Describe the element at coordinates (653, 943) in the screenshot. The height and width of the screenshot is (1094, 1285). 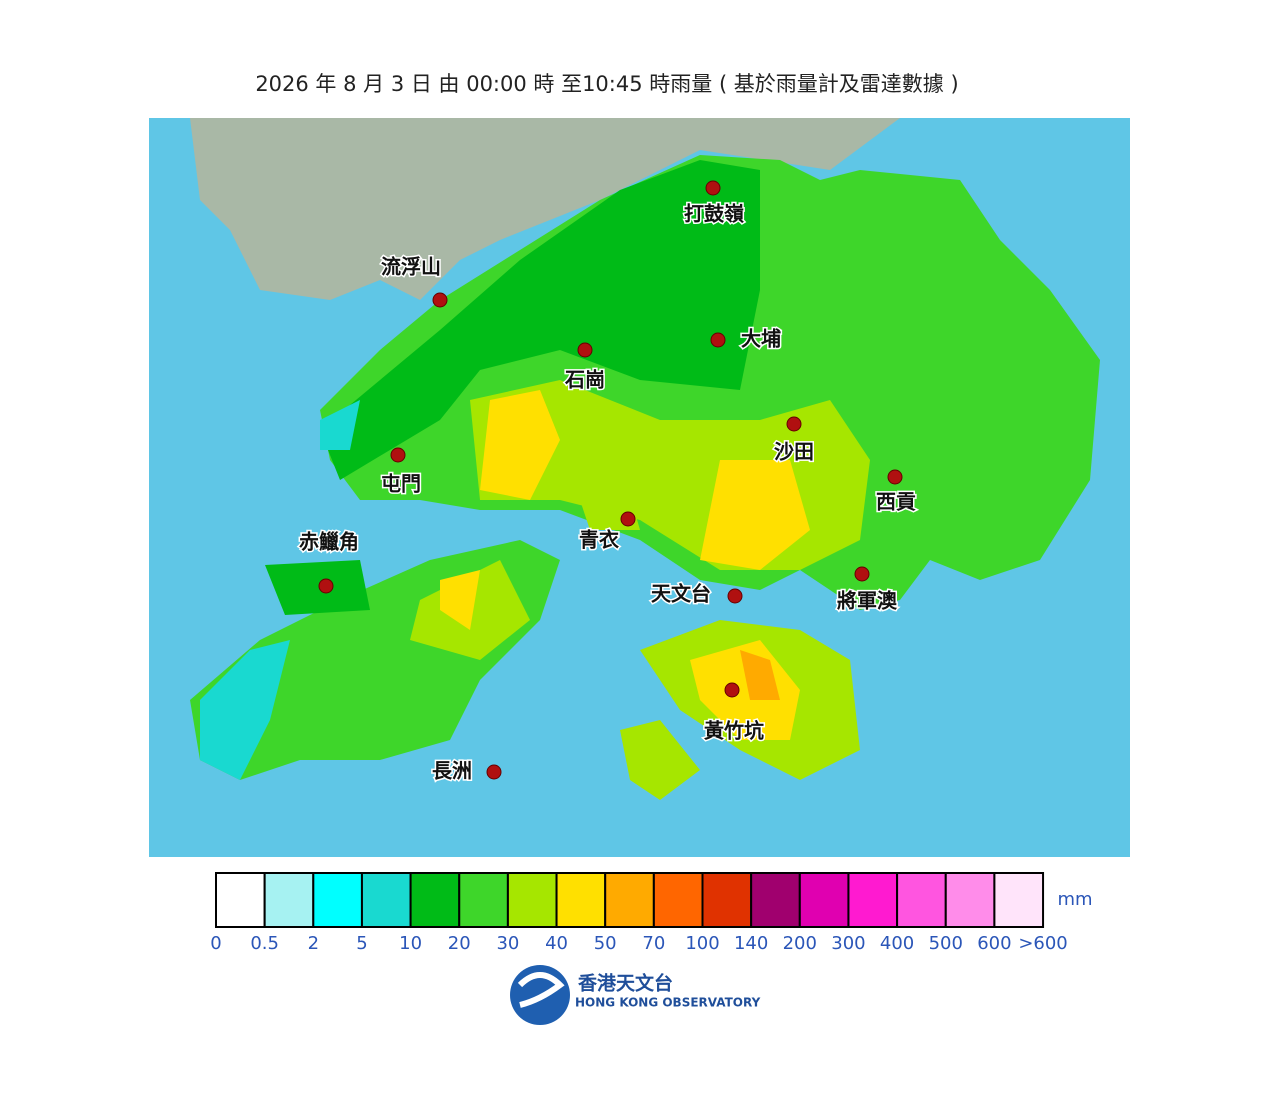
I see `legend-label: 70` at that location.